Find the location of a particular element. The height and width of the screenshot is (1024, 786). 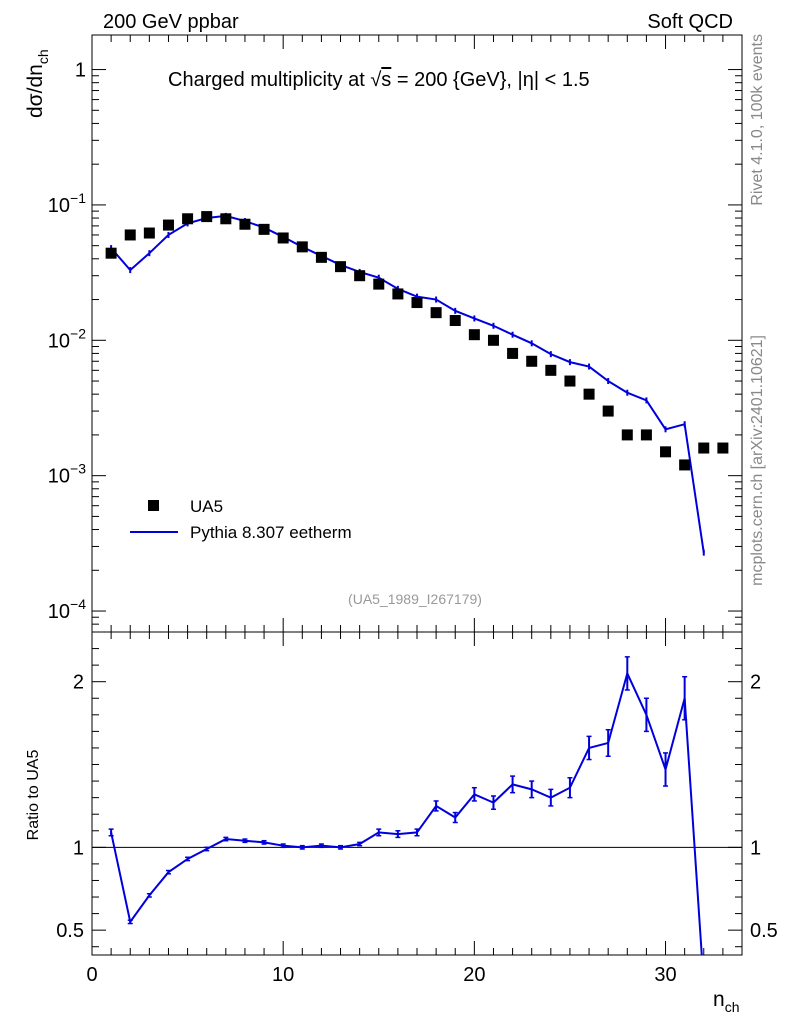

main-y-tick-label: 1 is located at coordinates (80, 71).